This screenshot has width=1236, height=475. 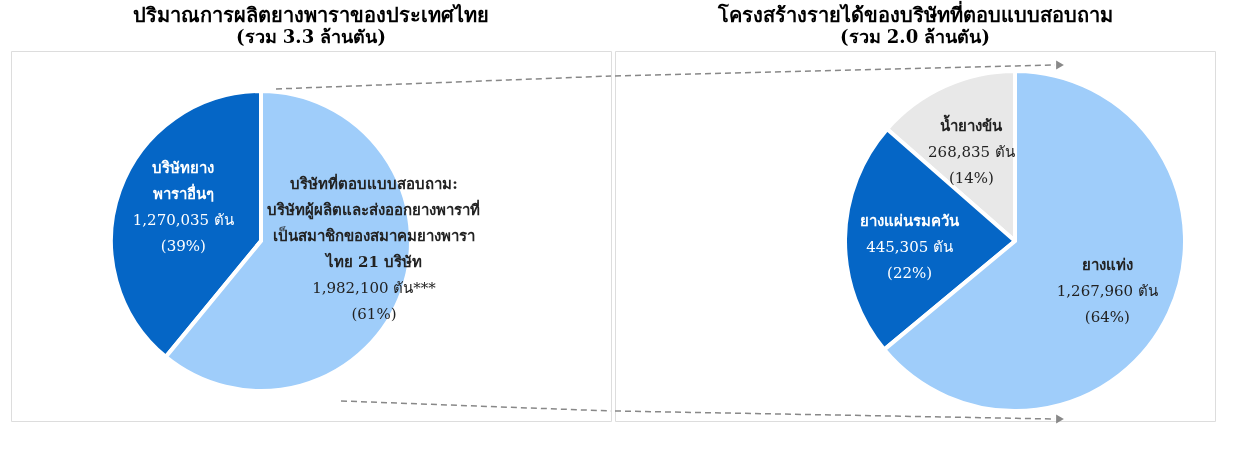 I want to click on data-label: 1,270,035 ตัน (39%), so click(x=183, y=233).